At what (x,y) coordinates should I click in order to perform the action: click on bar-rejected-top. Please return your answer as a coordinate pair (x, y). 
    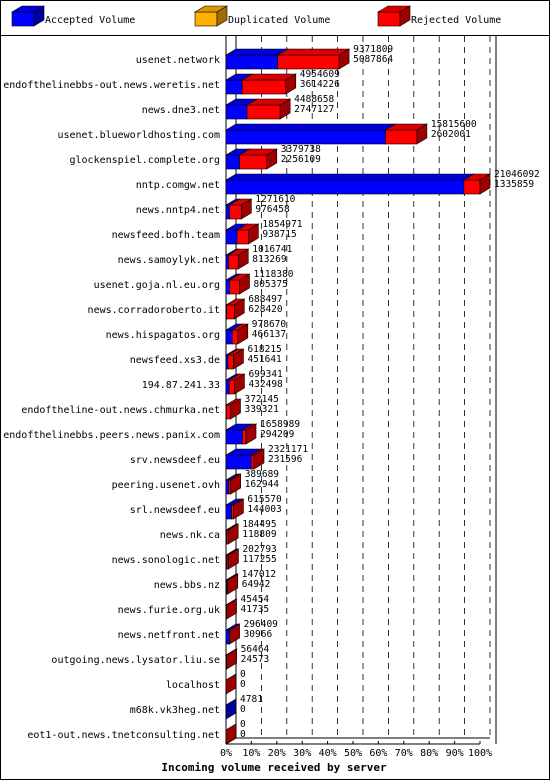
    Looking at the image, I should click on (313, 52).